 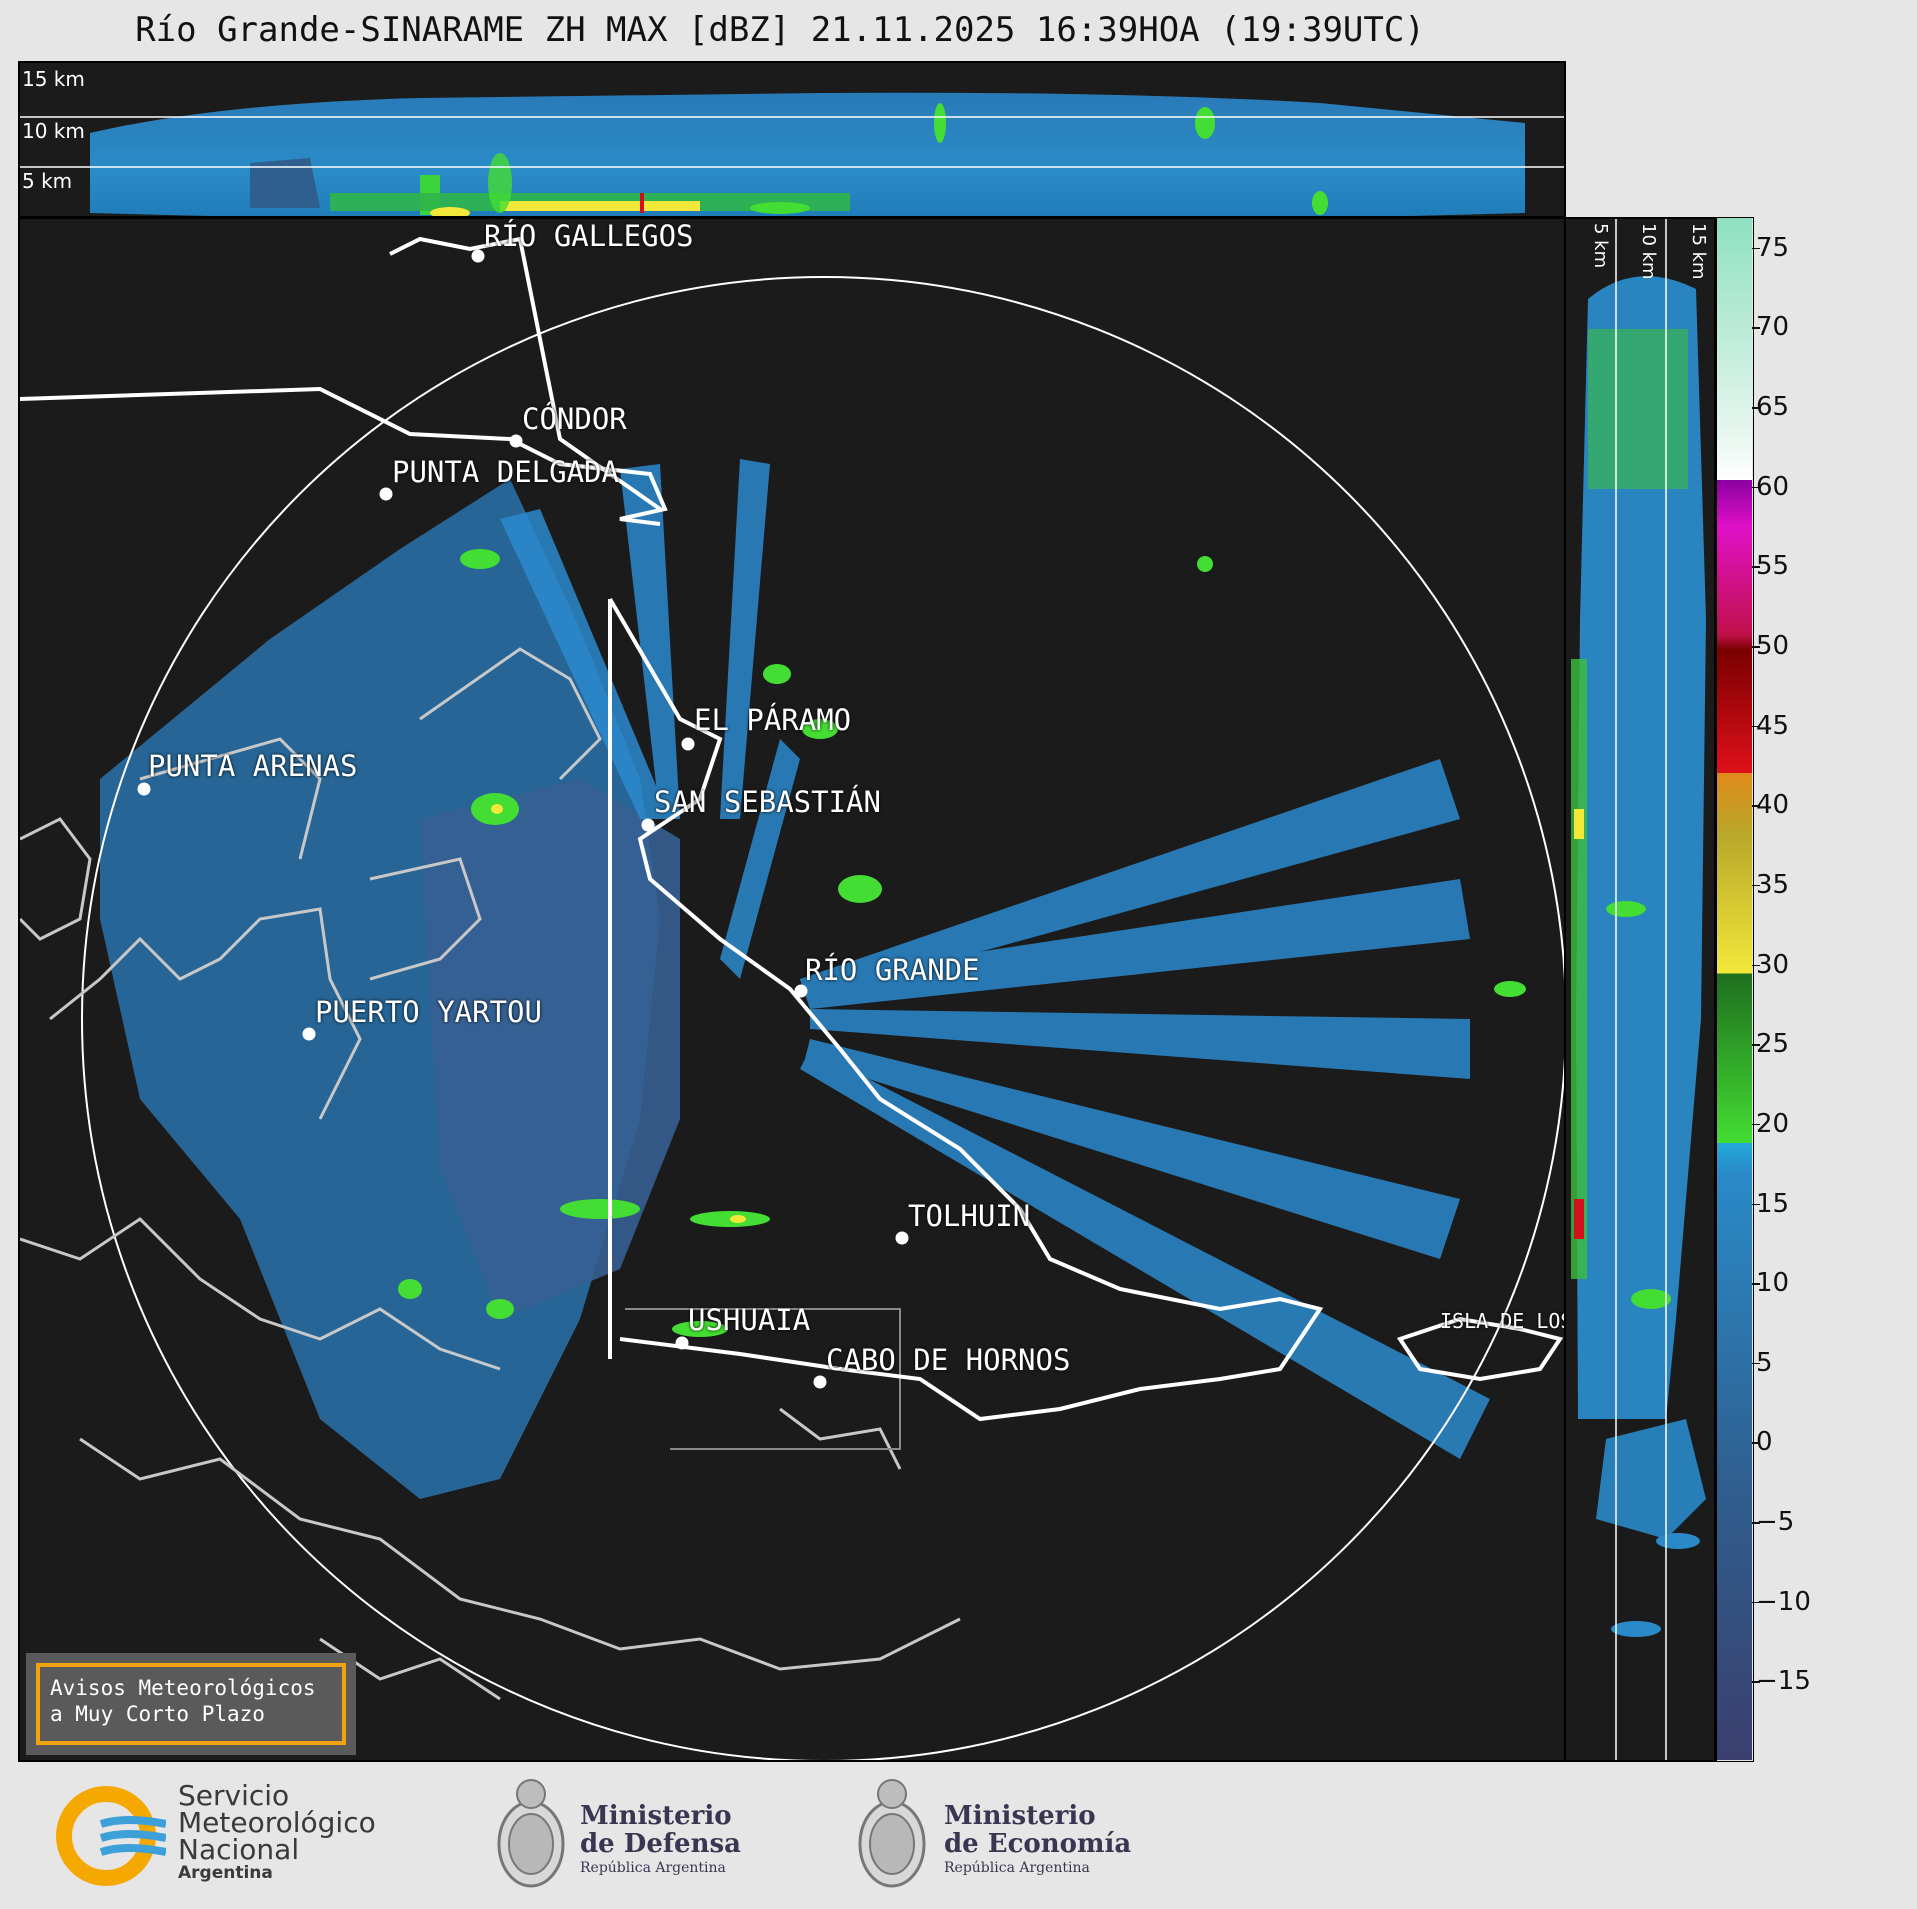 I want to click on smn-line-4: Argentina, so click(x=225, y=1873).